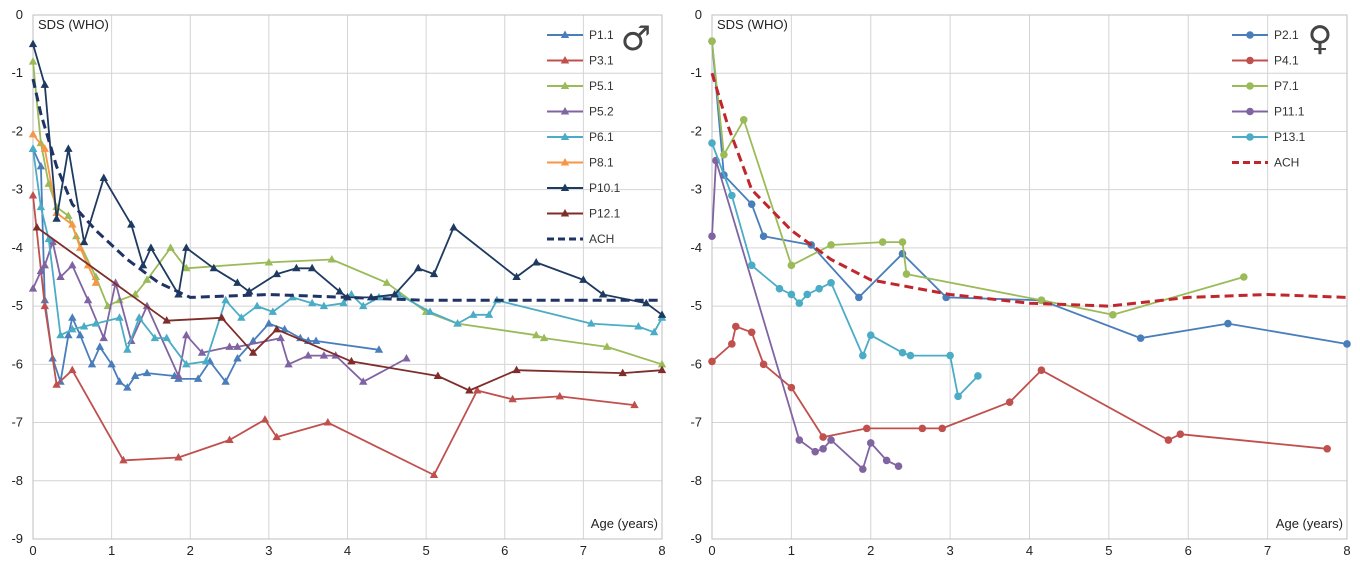  What do you see at coordinates (698, 14) in the screenshot?
I see `y-tick-label: 0` at bounding box center [698, 14].